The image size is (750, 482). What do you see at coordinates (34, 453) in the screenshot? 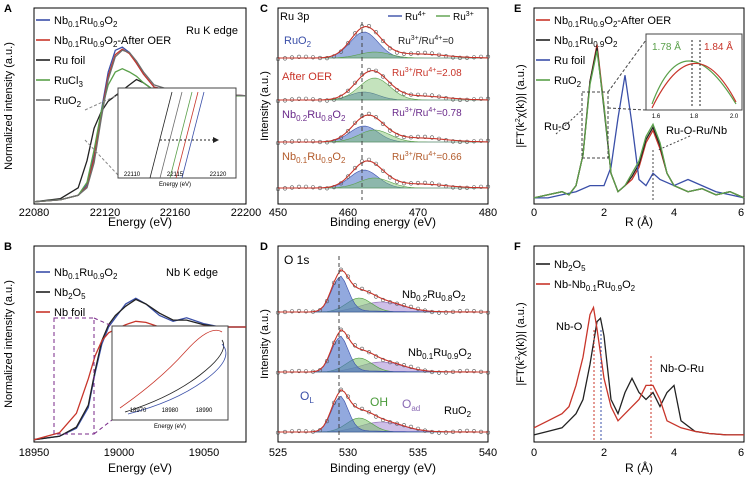
I see `panel-b-xtick: 18950` at bounding box center [34, 453].